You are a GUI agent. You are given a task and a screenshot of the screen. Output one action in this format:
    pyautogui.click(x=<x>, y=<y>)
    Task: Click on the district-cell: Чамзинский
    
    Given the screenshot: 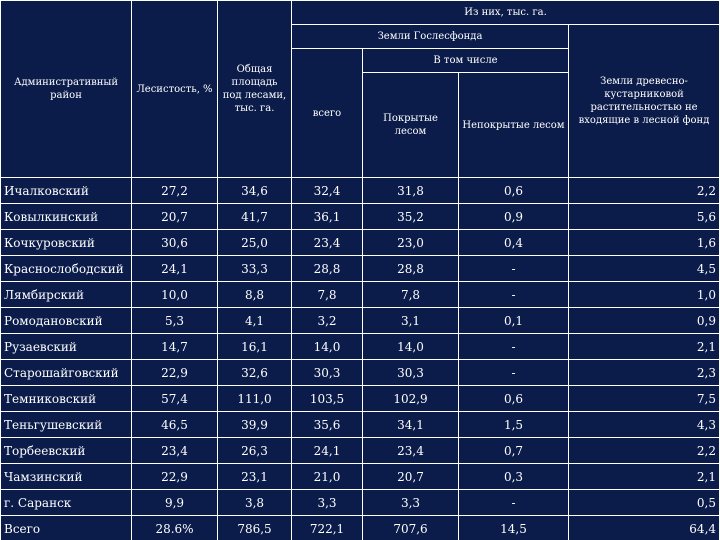 What is the action you would take?
    pyautogui.click(x=66, y=476)
    